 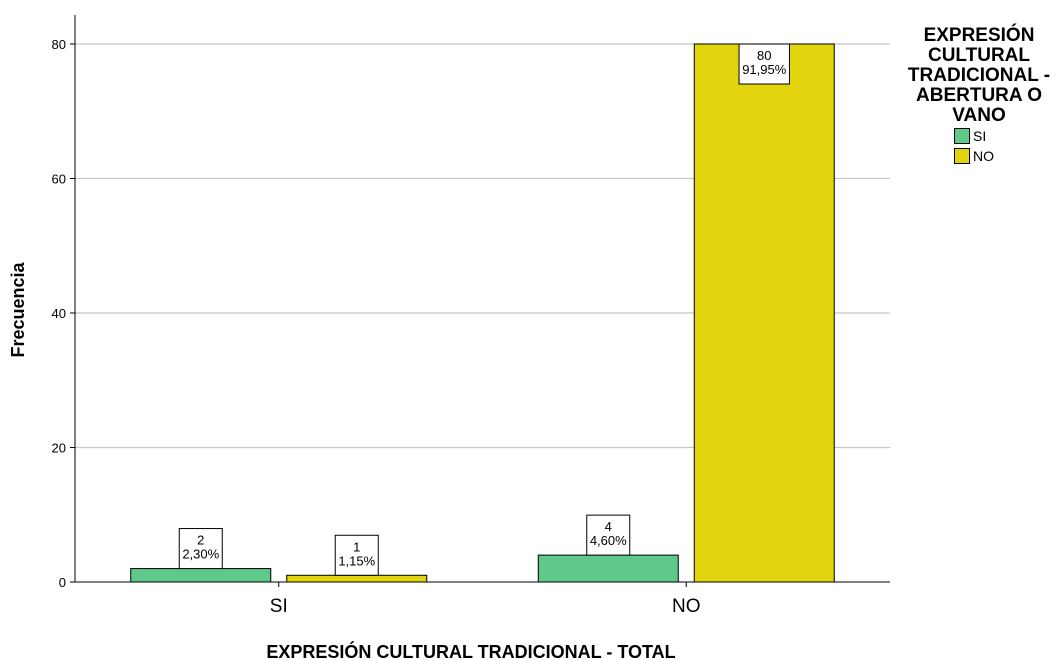 I want to click on y-axis-title: Frecuencia, so click(x=18, y=309).